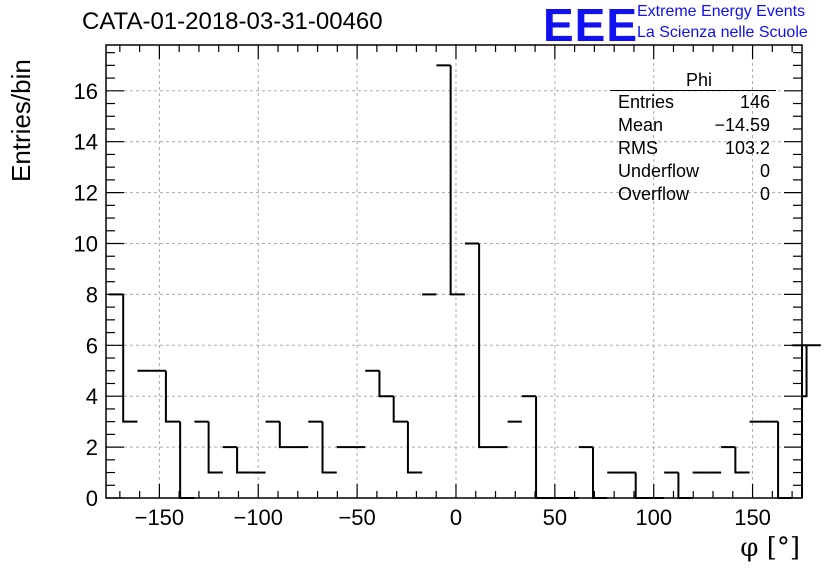  I want to click on x-tick-label: 0, so click(456, 517).